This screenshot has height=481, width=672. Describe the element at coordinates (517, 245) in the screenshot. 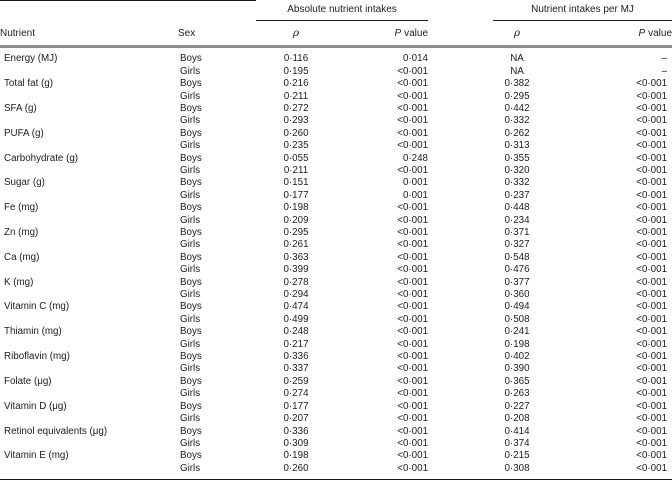

I see `mj-rho-cell: 0·327` at that location.